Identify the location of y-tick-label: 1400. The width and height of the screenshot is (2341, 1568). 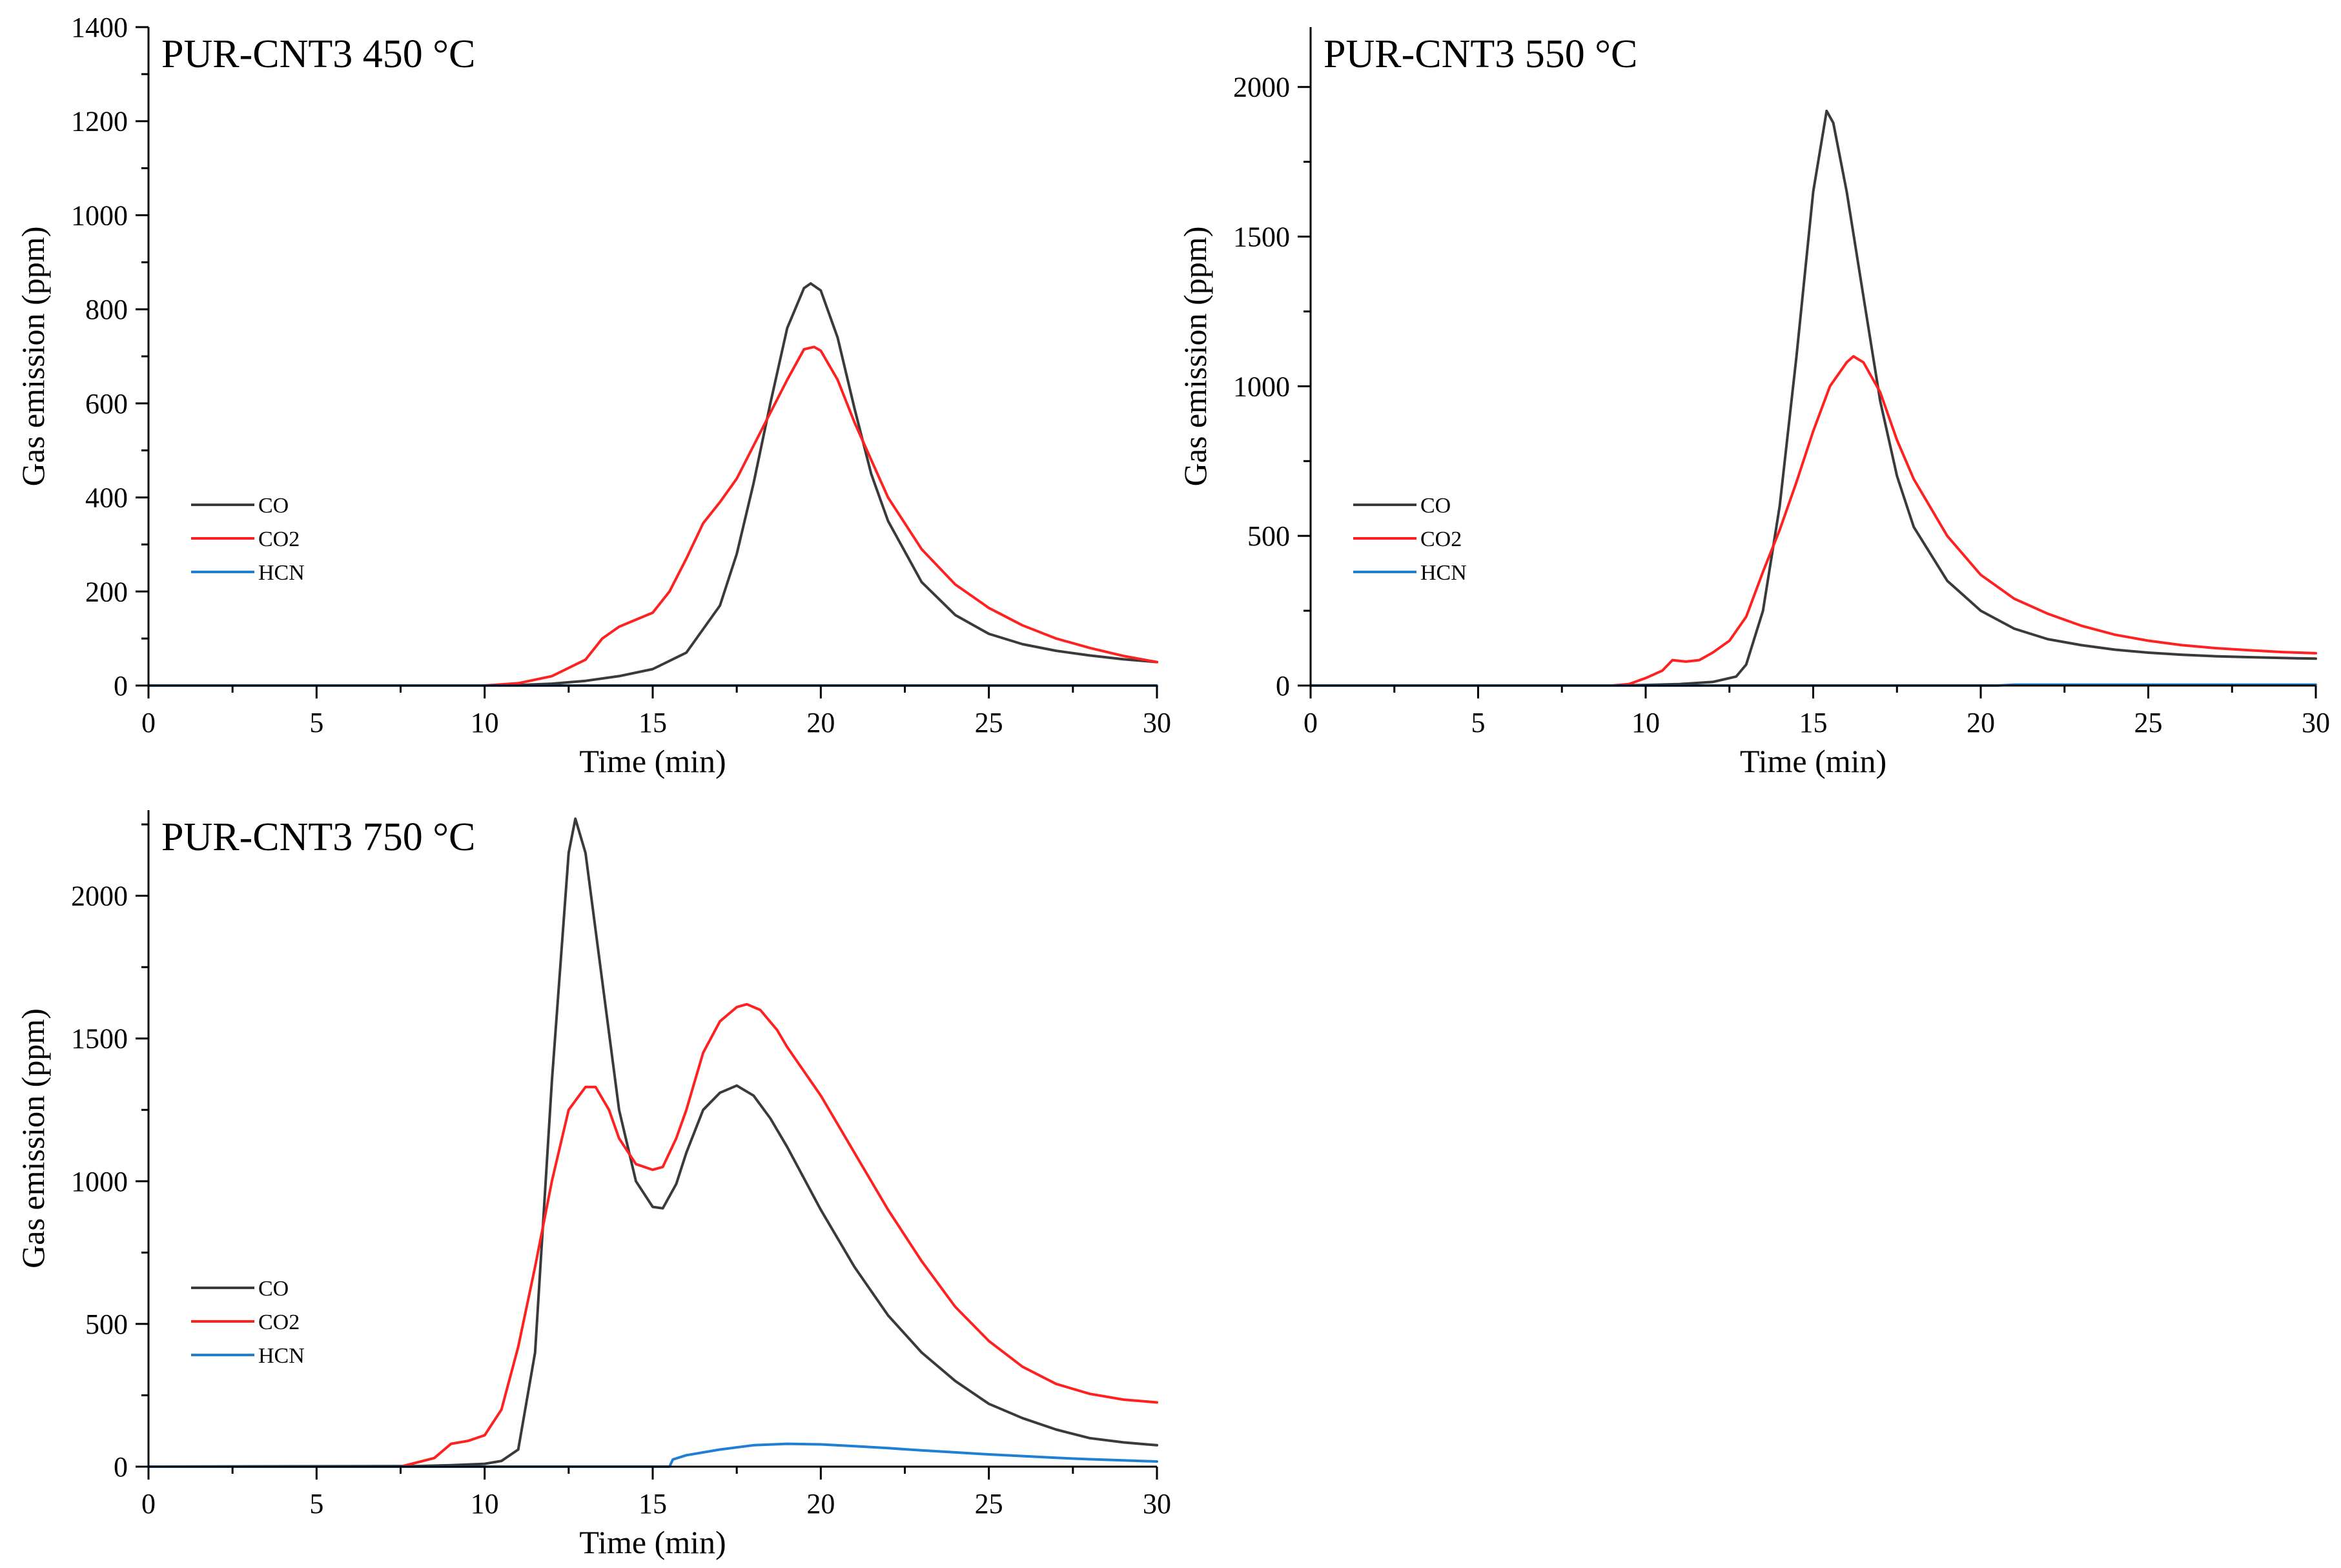
(99, 27).